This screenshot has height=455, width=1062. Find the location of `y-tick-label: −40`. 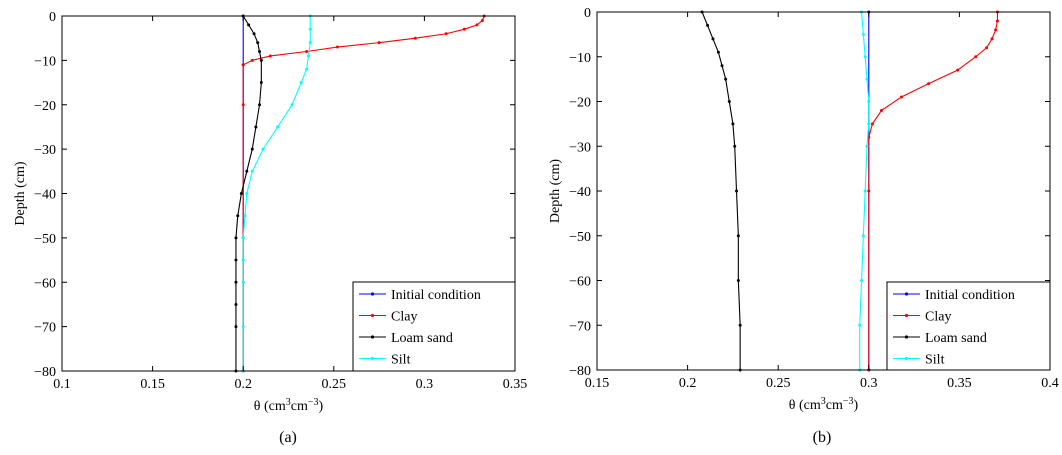

y-tick-label: −40 is located at coordinates (580, 192).